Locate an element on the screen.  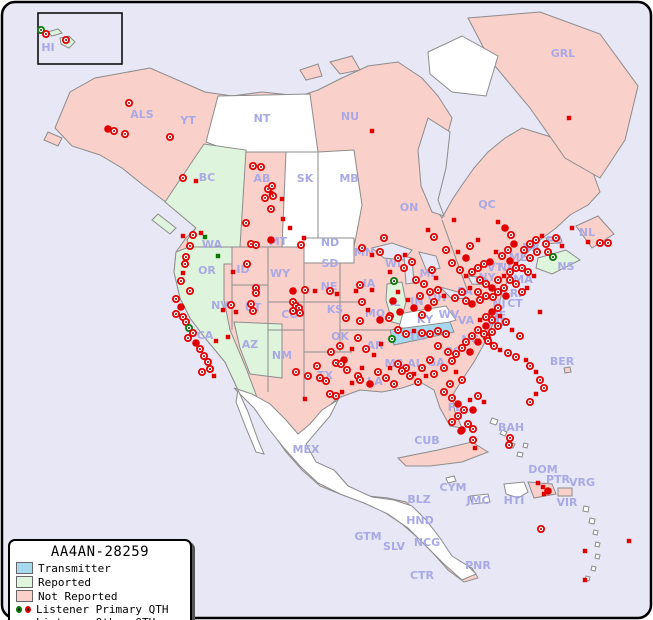
region-label-bah: BAH is located at coordinates (511, 427).